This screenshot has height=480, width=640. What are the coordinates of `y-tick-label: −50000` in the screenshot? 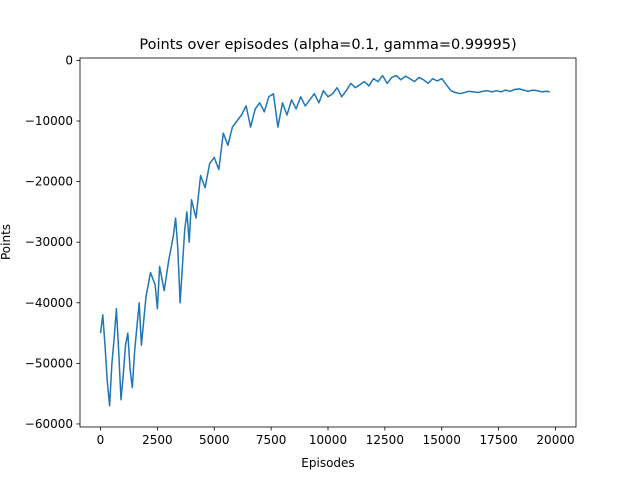 It's located at (49, 363).